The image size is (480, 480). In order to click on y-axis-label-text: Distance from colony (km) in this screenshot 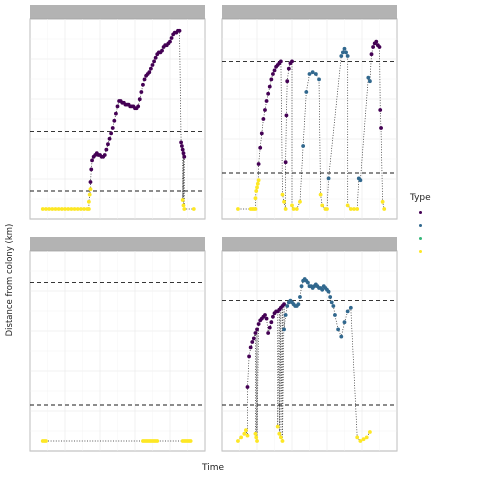, I will do `click(10, 280)`.